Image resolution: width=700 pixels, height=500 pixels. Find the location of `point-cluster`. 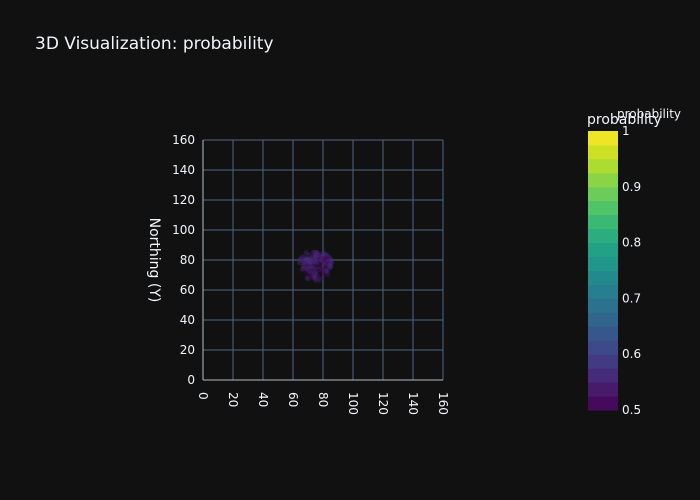

point-cluster is located at coordinates (316, 266).